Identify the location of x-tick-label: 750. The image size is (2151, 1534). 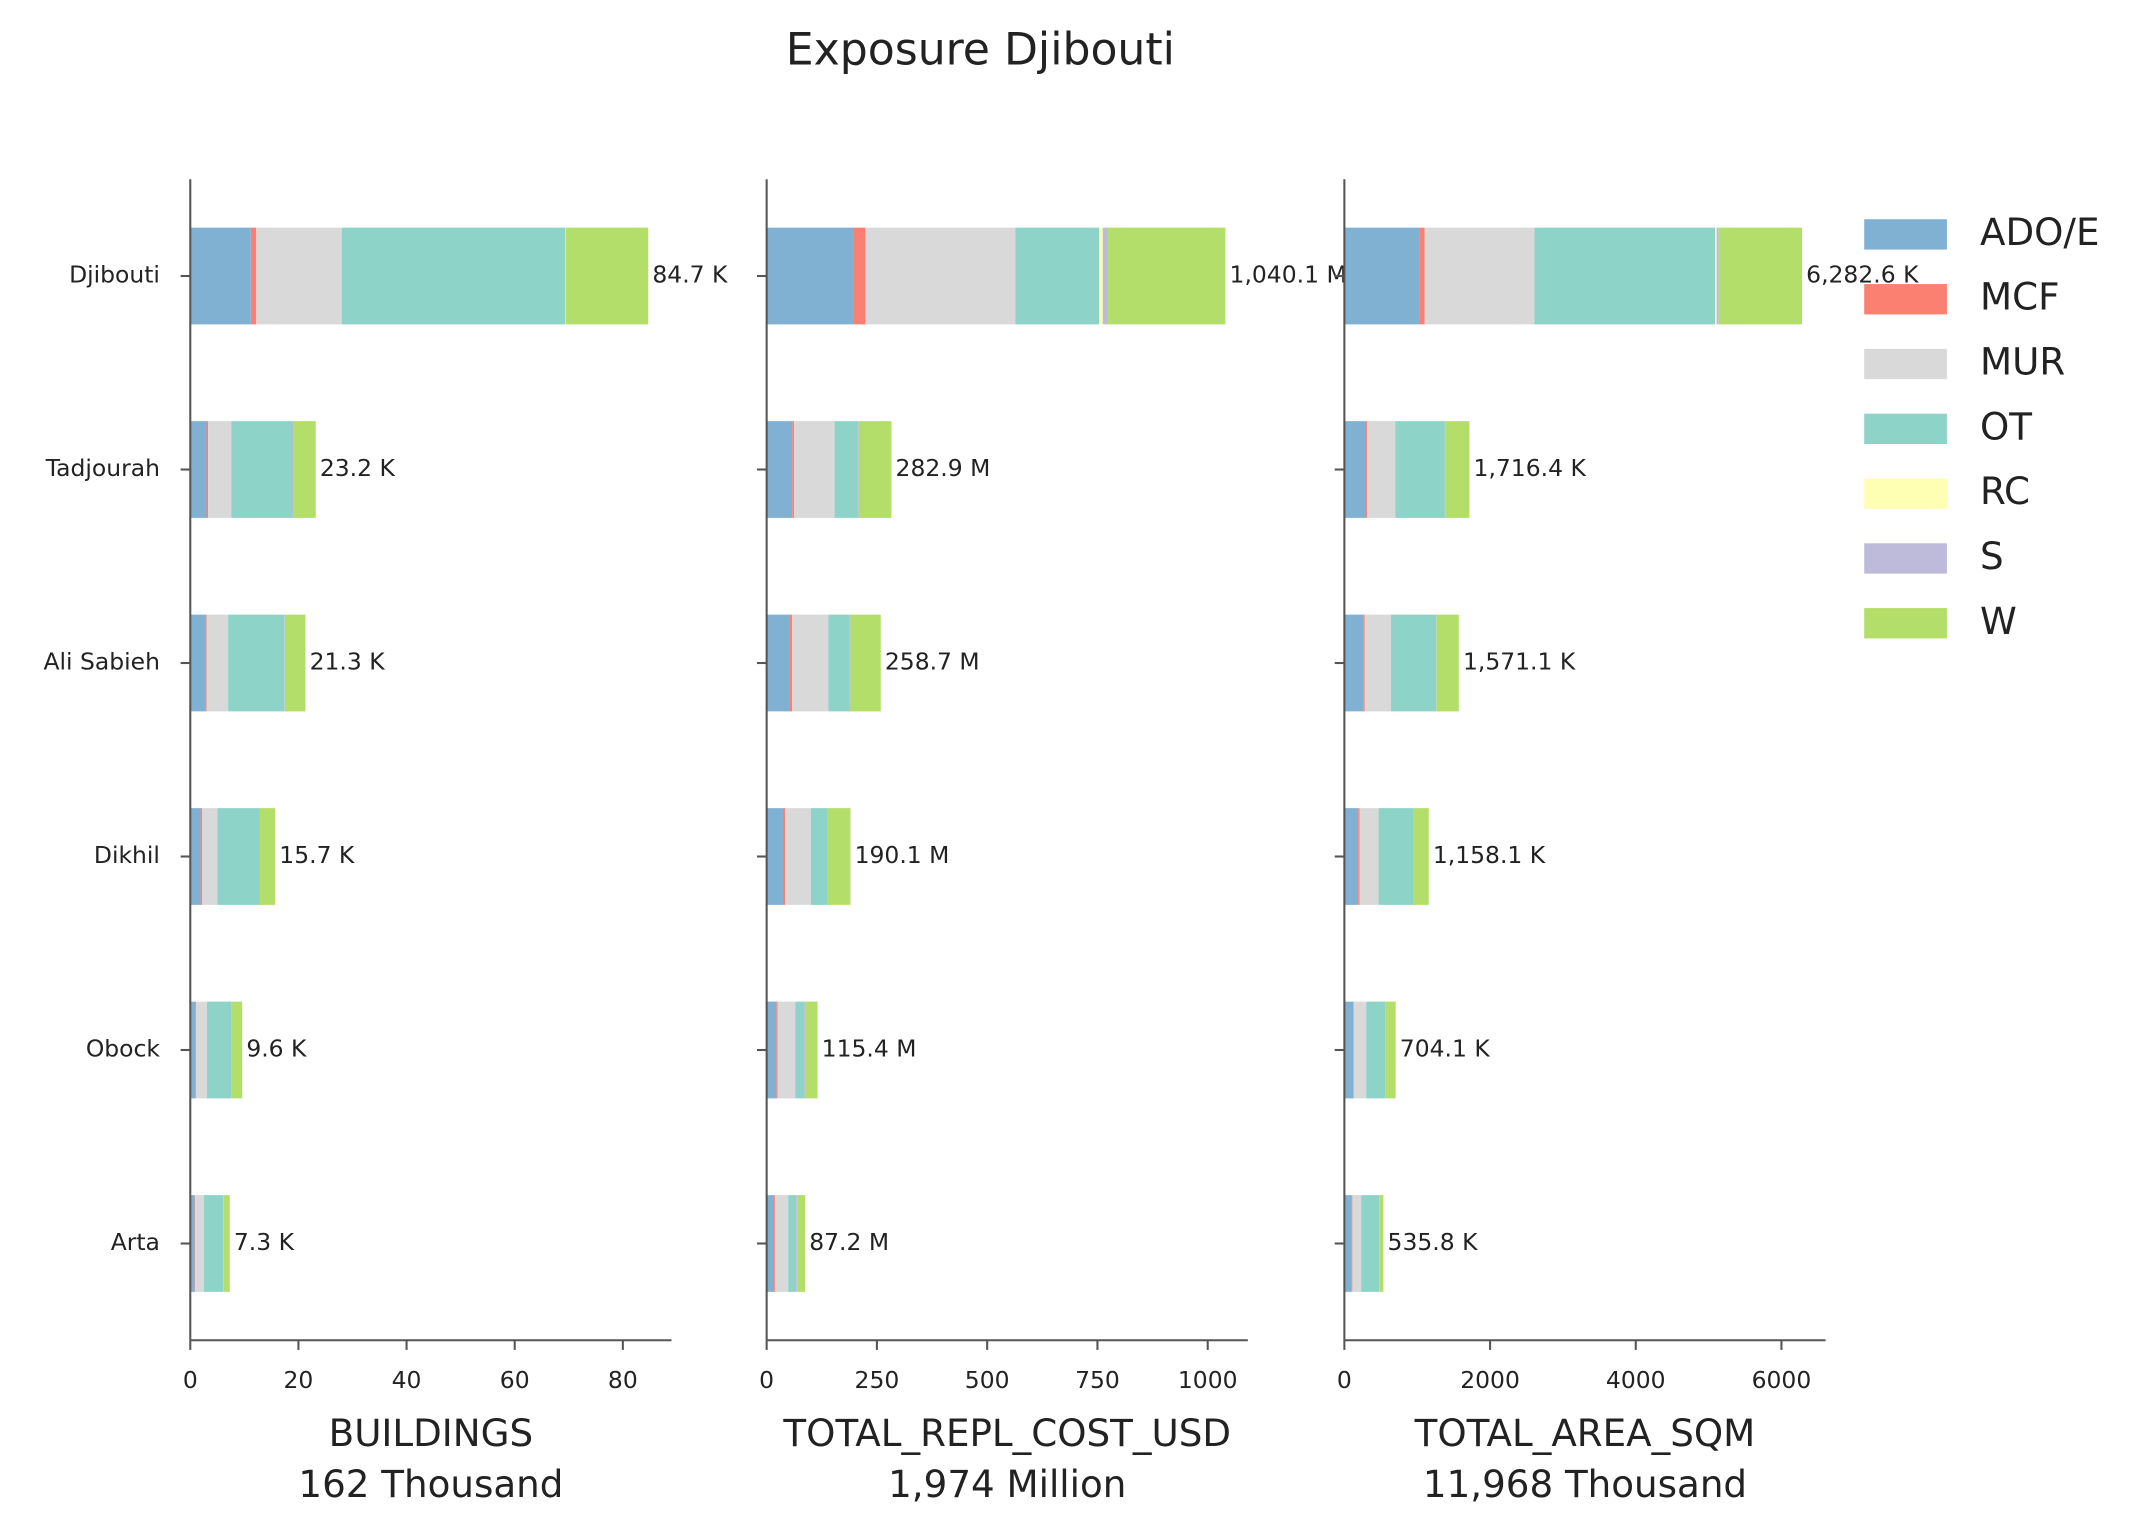
(1097, 1380).